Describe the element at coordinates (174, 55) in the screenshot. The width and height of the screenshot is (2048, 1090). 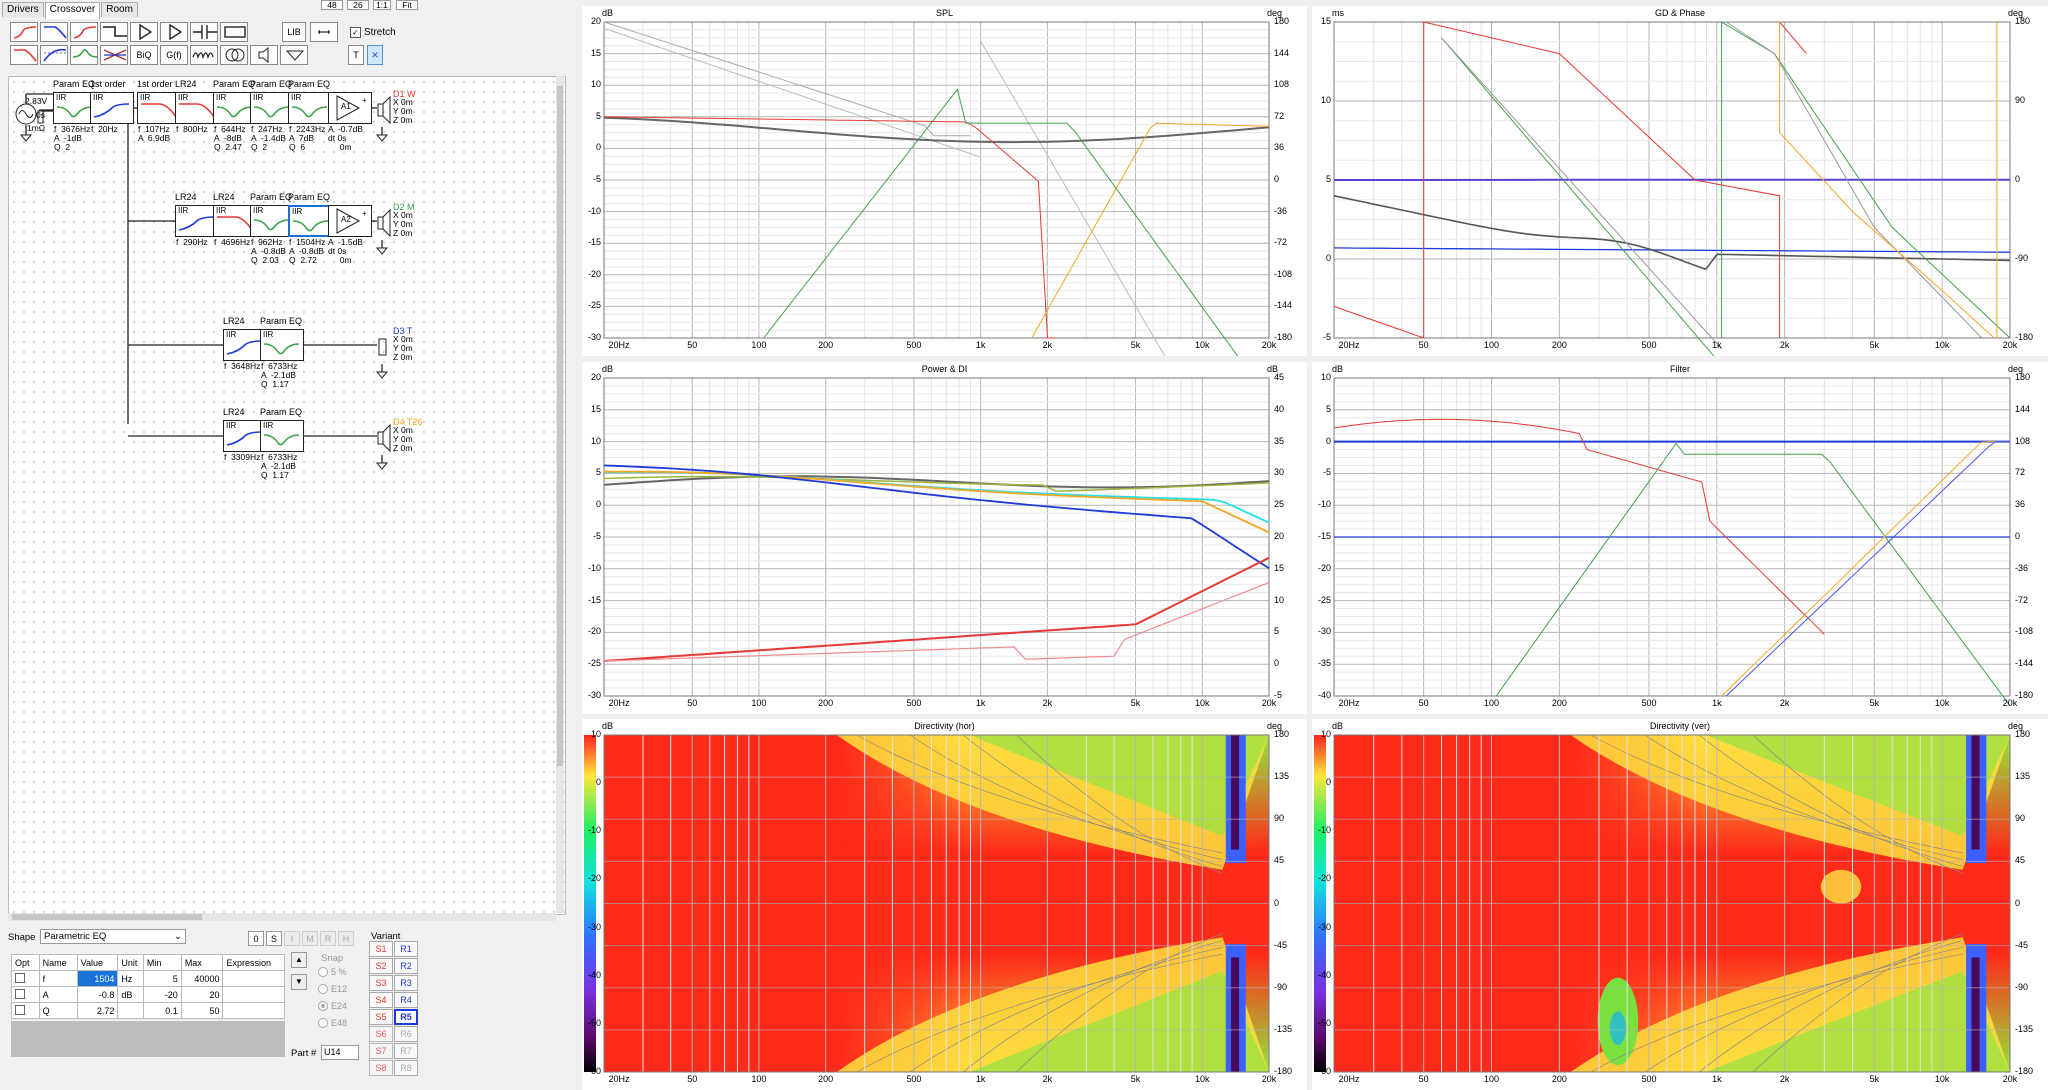
I see `gf-button: G(f)` at that location.